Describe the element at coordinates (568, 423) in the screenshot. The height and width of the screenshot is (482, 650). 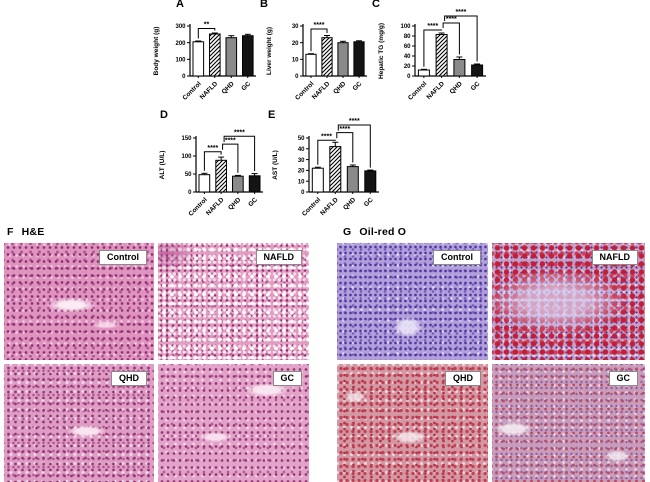
I see `histology-image-oilred-gc: GC` at that location.